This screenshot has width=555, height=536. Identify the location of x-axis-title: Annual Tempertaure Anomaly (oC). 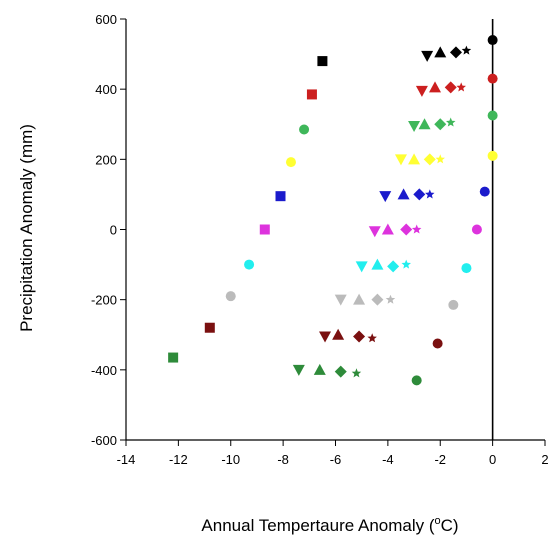
(329, 525).